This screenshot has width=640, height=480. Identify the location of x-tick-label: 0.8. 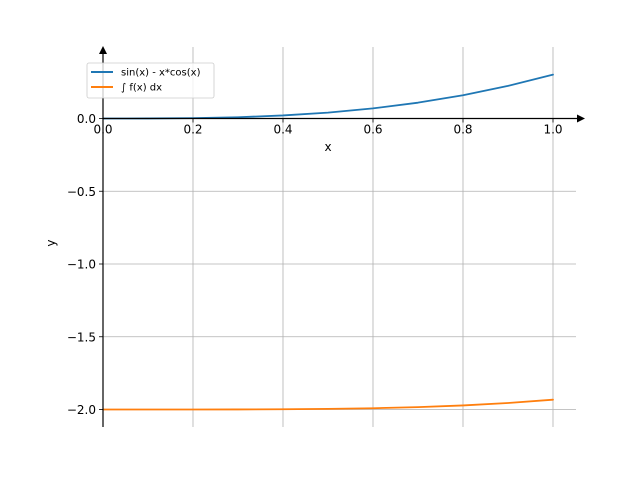
(462, 130).